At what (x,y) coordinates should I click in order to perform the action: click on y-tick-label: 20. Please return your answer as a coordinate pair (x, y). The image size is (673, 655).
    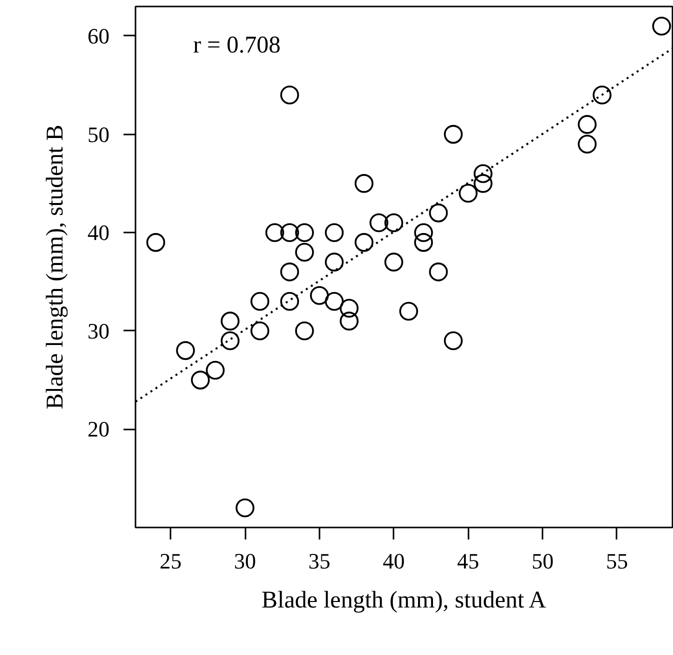
    Looking at the image, I should click on (99, 429).